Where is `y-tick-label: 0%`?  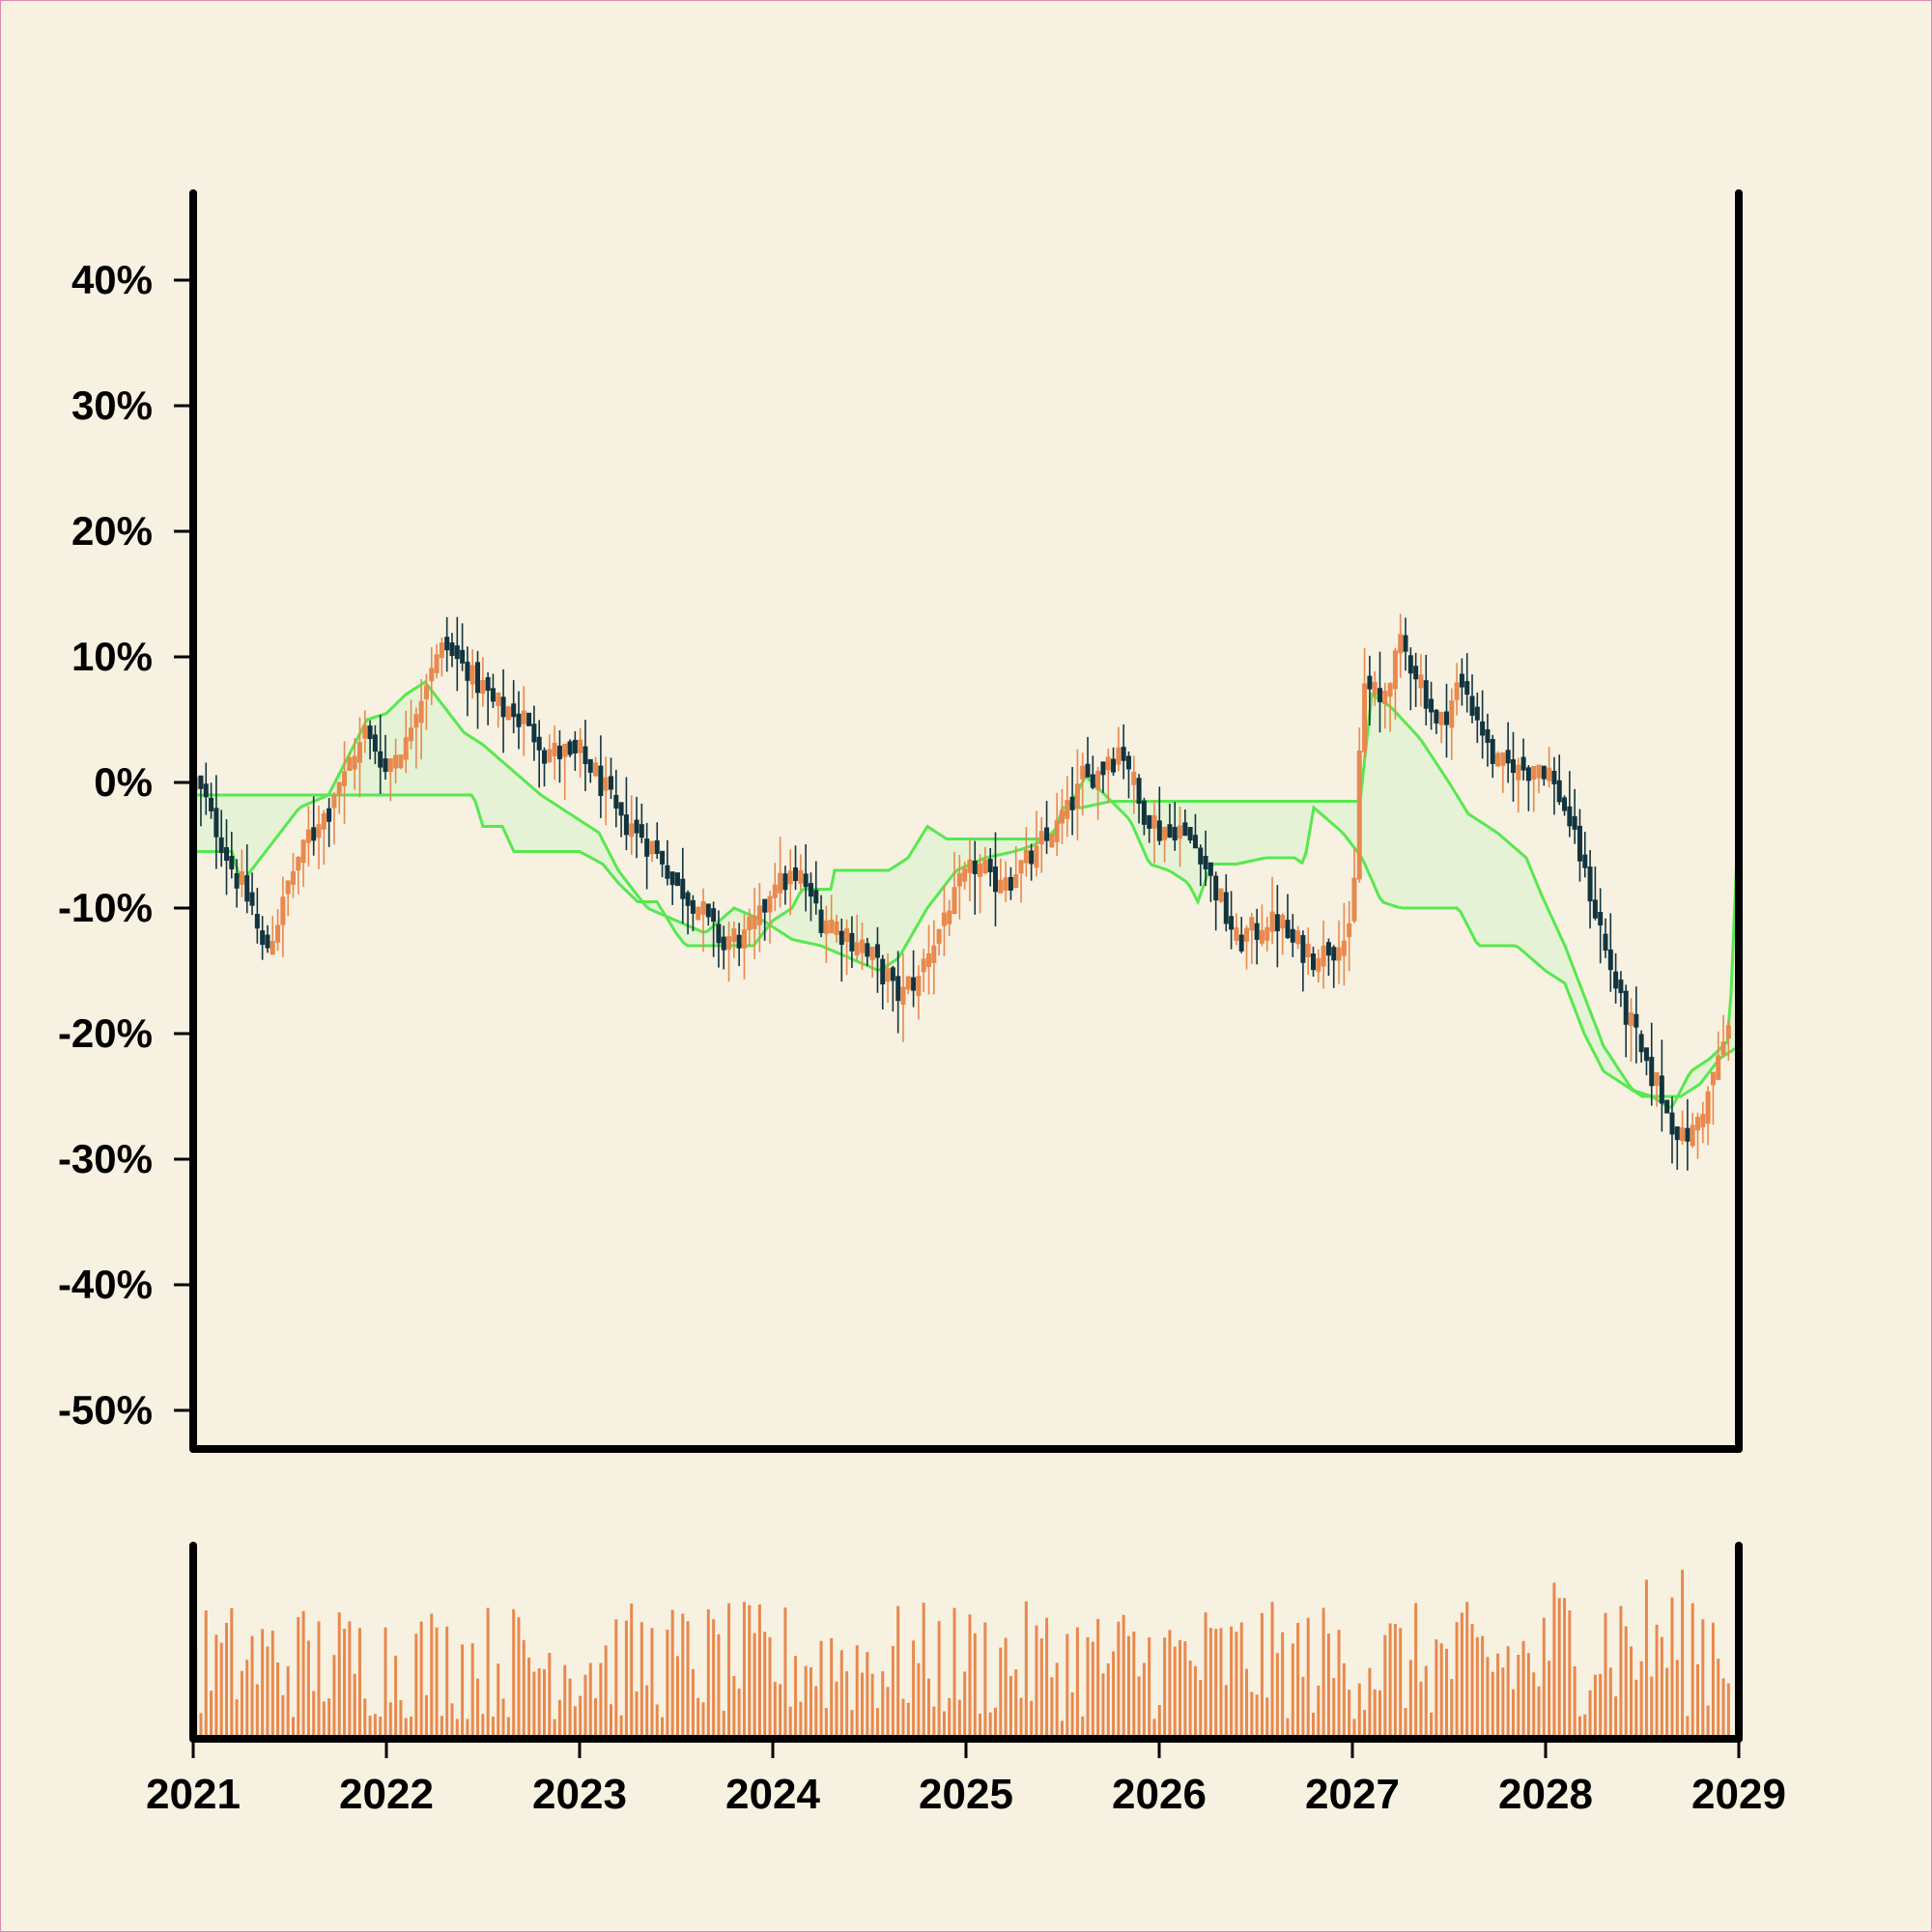
y-tick-label: 0% is located at coordinates (123, 782).